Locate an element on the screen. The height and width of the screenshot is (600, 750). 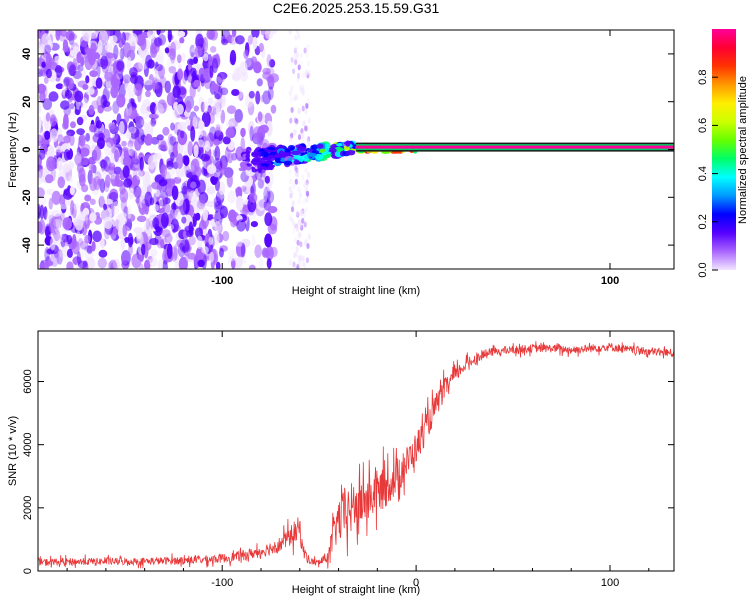
colorbar-tick-label: 0.0 is located at coordinates (703, 269).